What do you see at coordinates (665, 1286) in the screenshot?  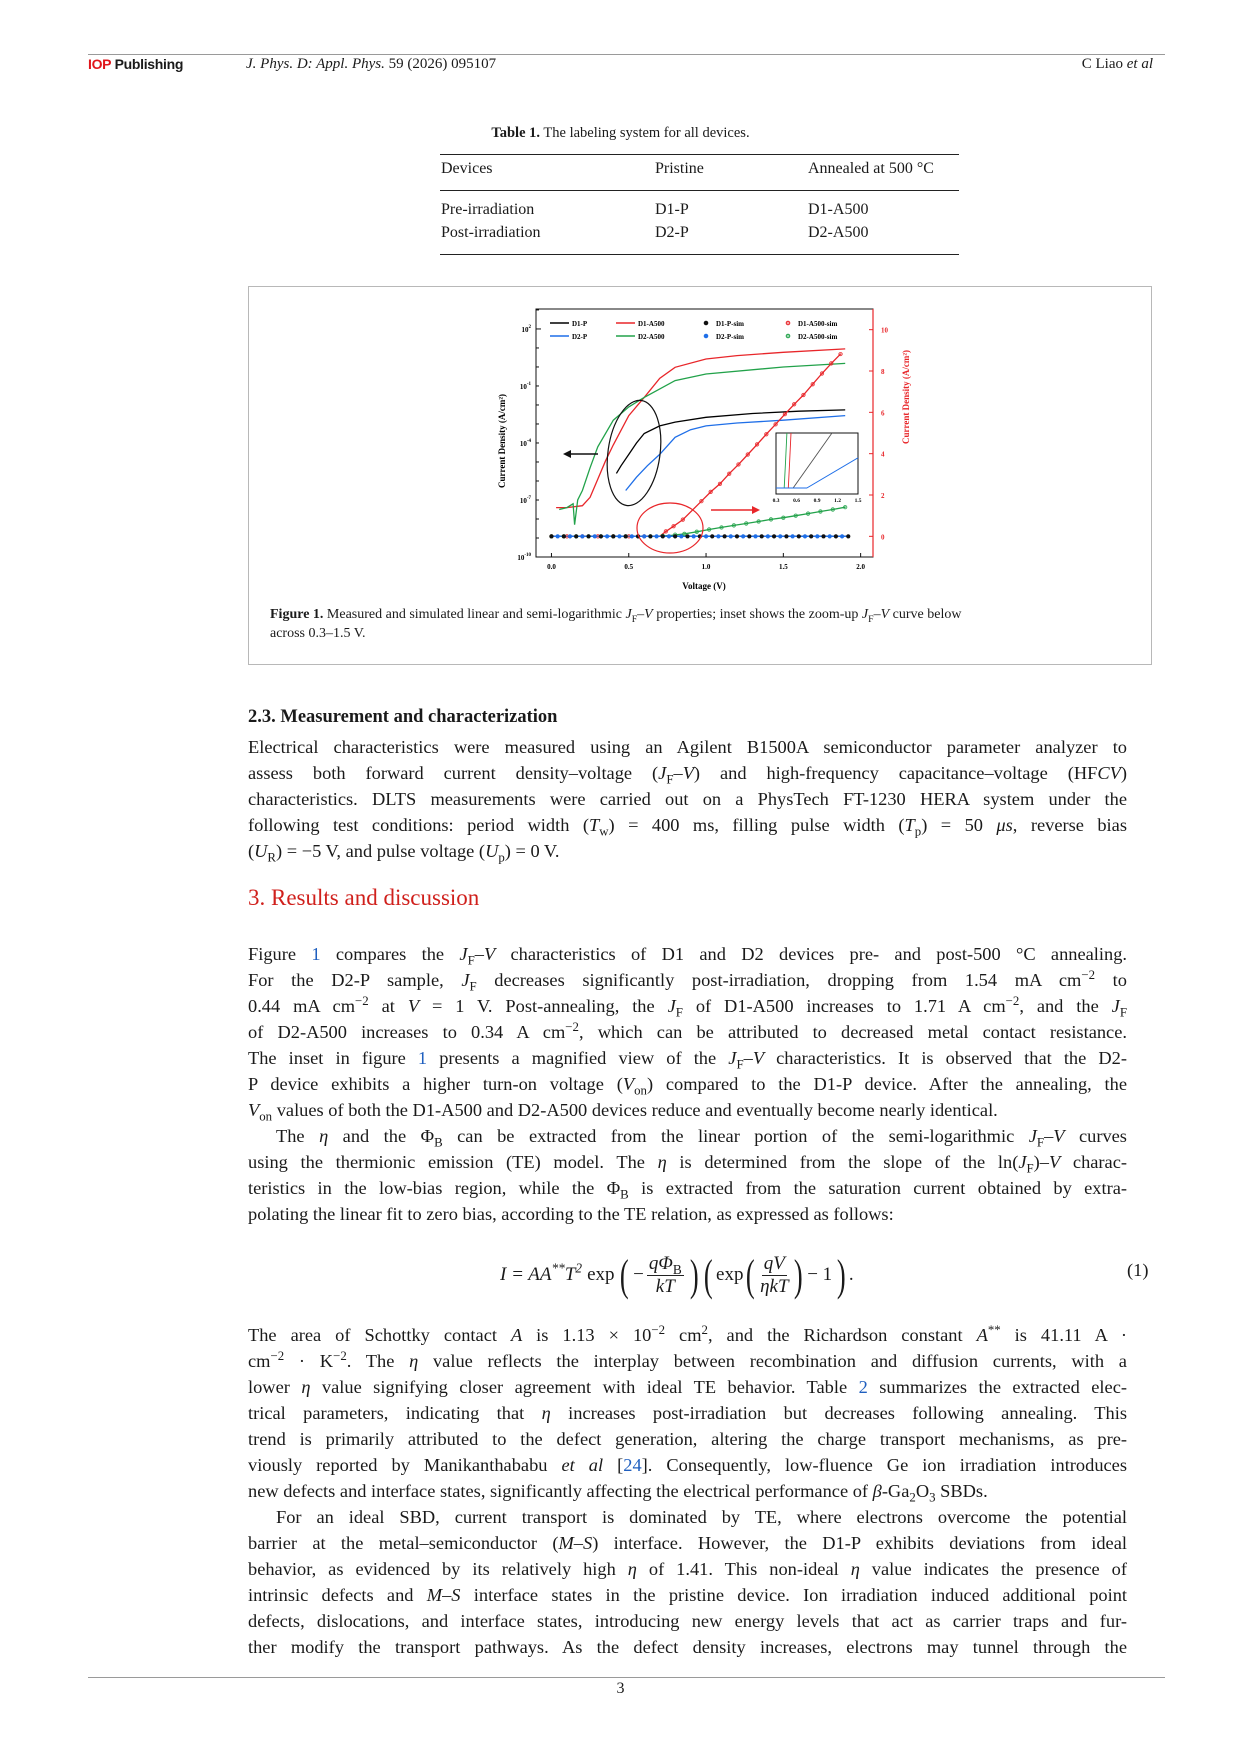 I see `equation-denominator: kT` at bounding box center [665, 1286].